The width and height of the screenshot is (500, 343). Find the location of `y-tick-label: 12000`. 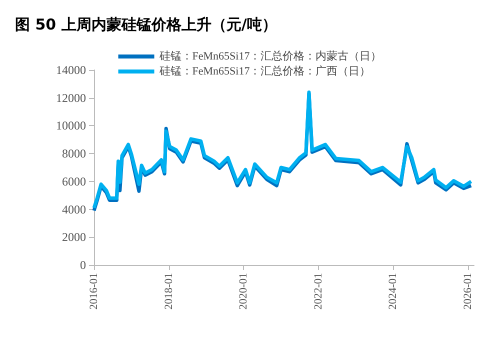

y-tick-label: 12000 is located at coordinates (71, 97).